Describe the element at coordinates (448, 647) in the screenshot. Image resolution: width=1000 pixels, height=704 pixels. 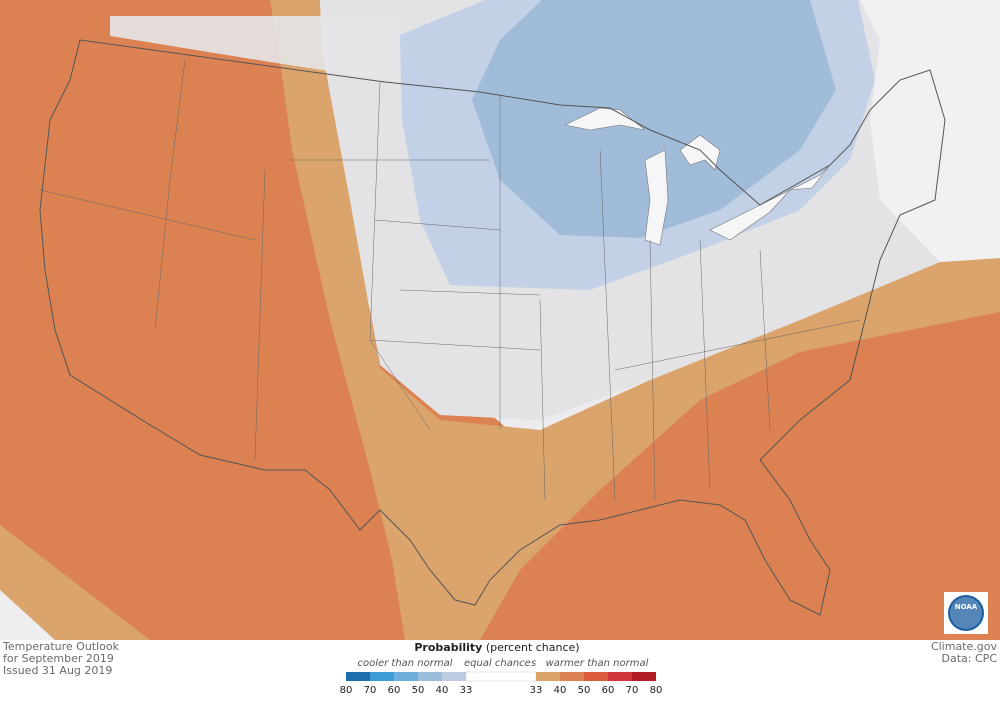
I see `legend-title-main: Probability` at that location.